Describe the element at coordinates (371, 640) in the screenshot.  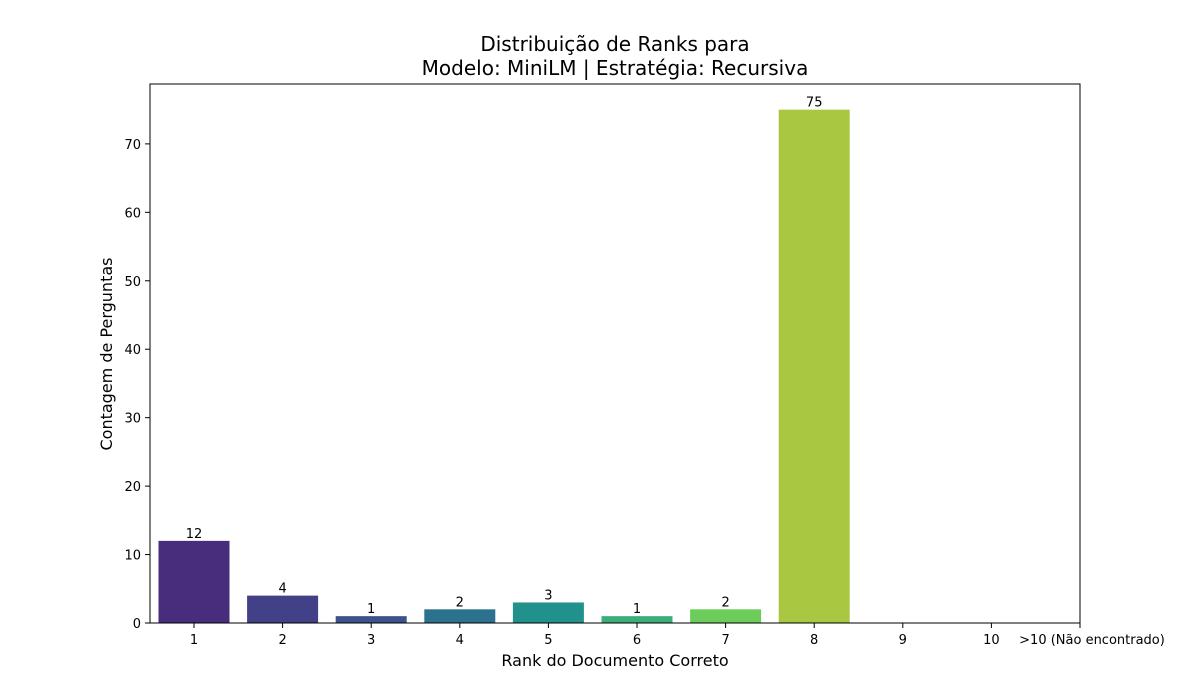
I see `x-tick-label: 3` at that location.